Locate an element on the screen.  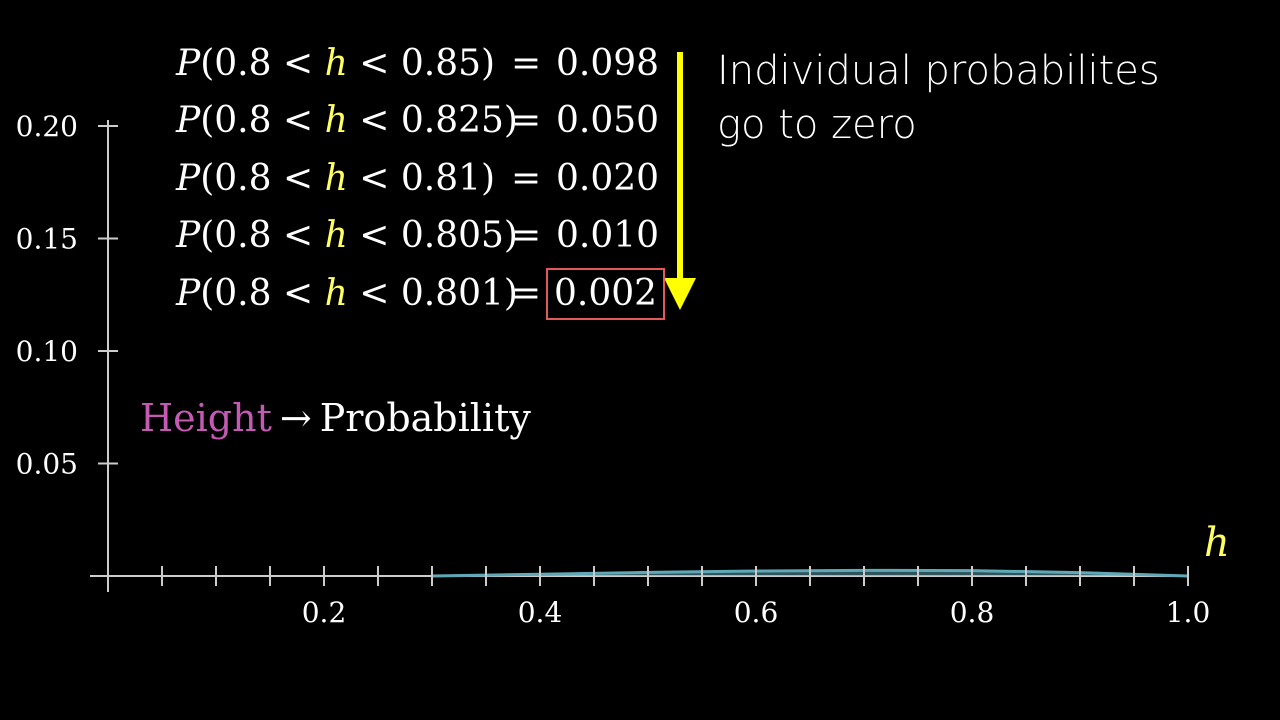
down-arrow-icon is located at coordinates (680, 181).